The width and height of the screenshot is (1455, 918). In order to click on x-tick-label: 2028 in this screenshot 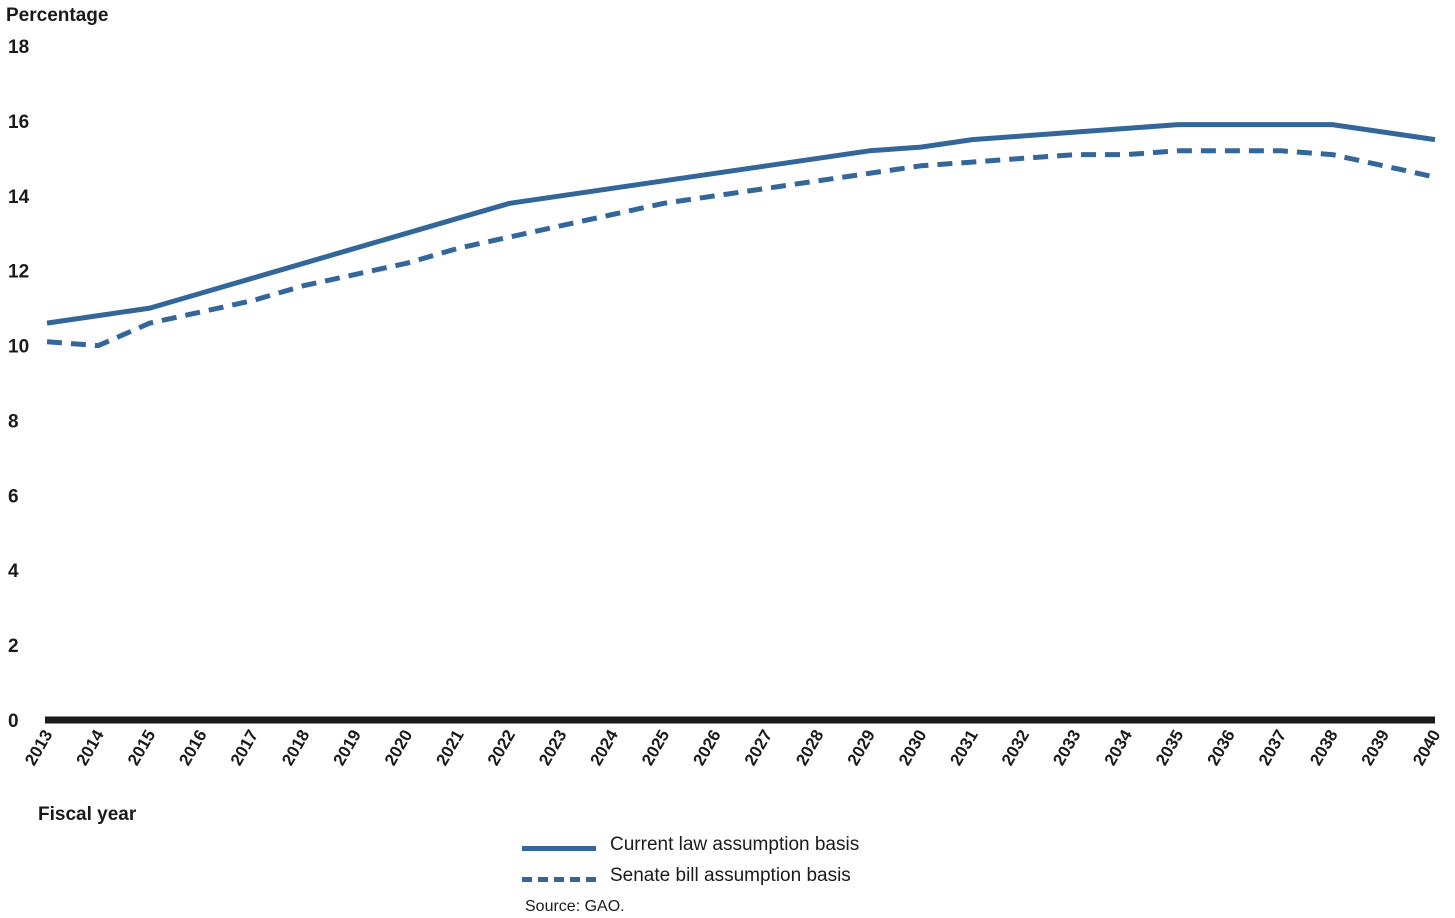, I will do `click(809, 748)`.